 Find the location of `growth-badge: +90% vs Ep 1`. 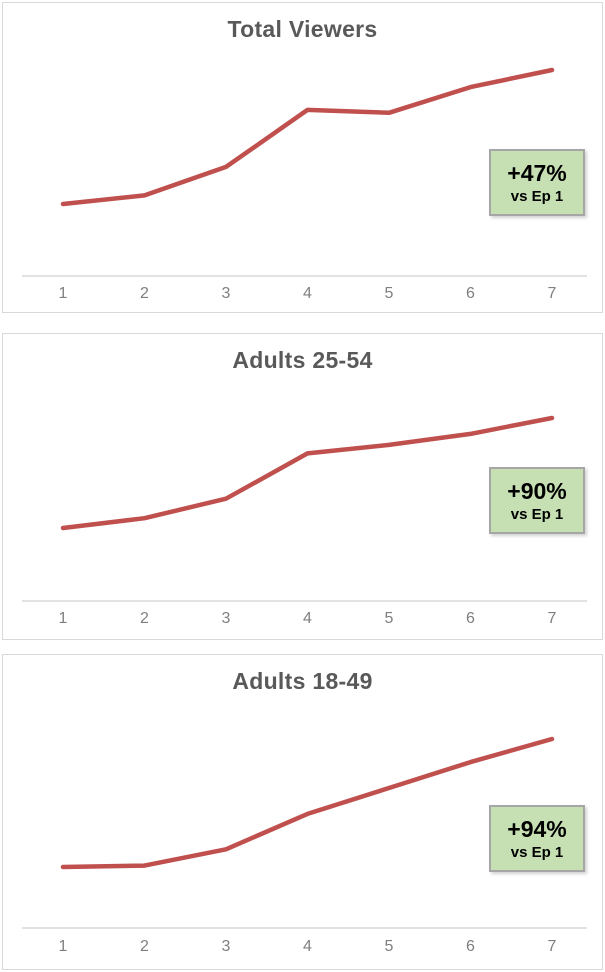

growth-badge: +90% vs Ep 1 is located at coordinates (537, 500).